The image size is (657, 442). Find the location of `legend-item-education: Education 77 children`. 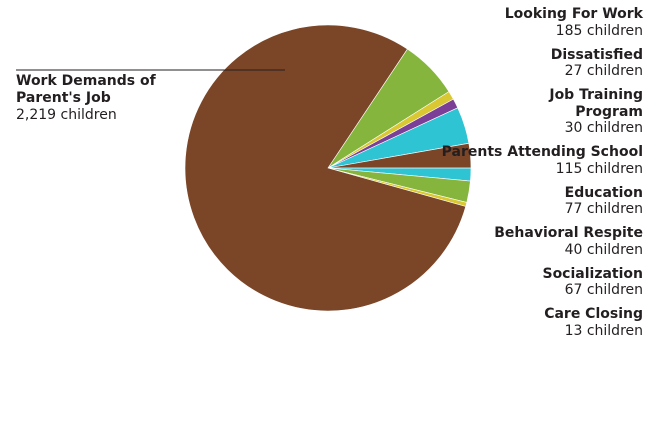

legend-item-education: Education 77 children is located at coordinates (533, 201).